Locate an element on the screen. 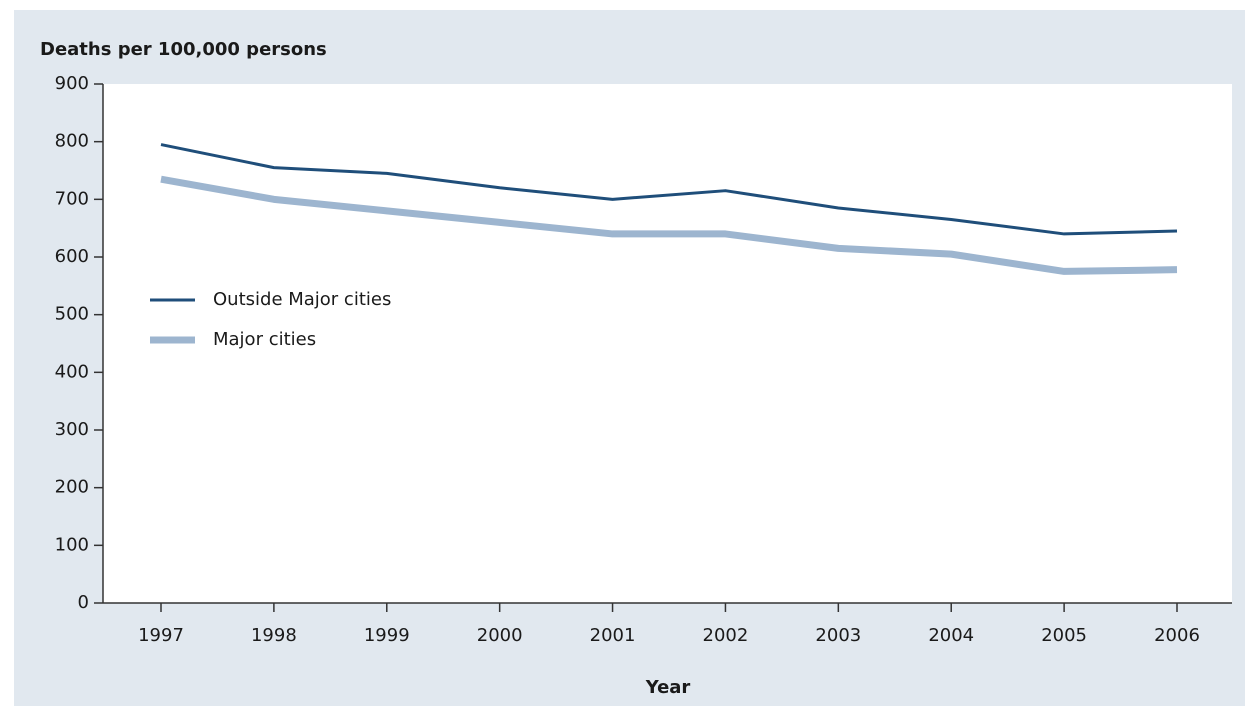  x-tick-label: 2005 is located at coordinates (1064, 635).